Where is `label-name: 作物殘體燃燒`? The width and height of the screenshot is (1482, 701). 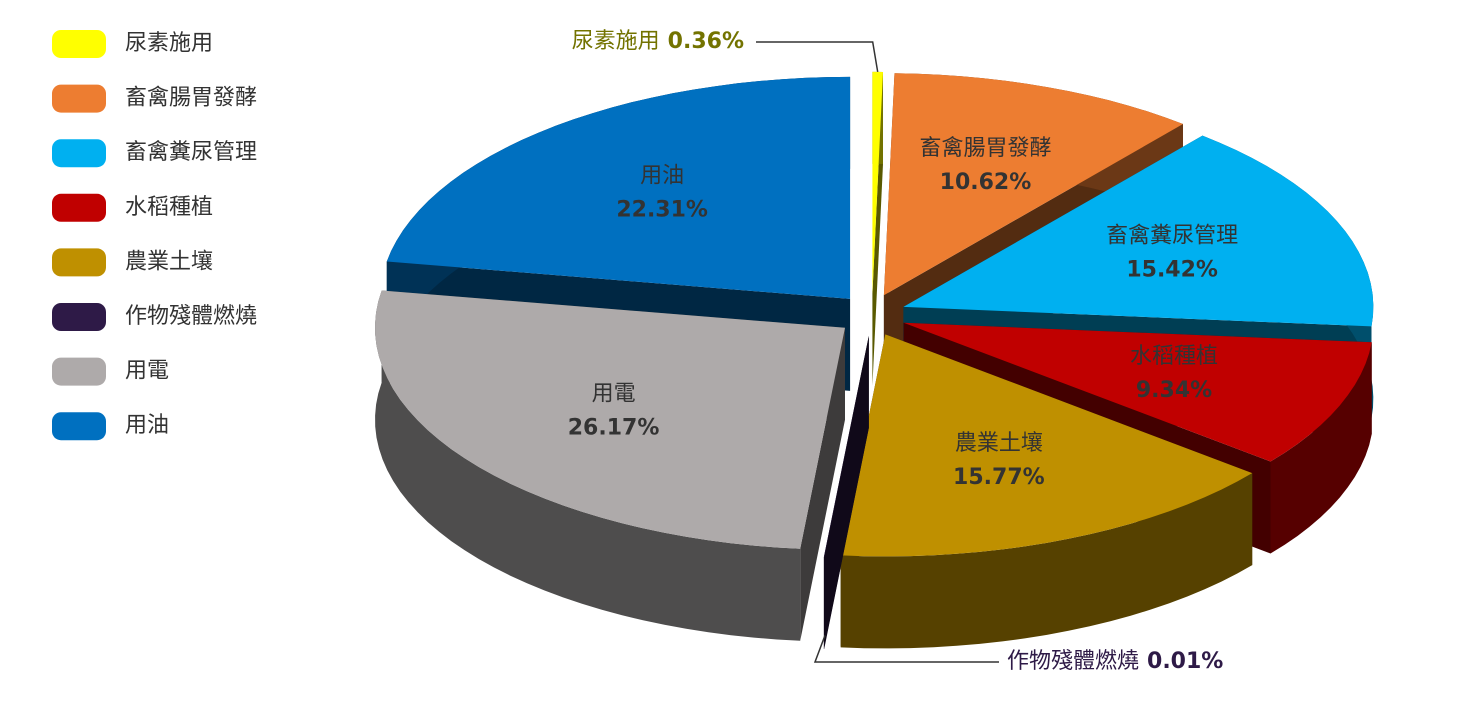
label-name: 作物殘體燃燒 is located at coordinates (1073, 661).